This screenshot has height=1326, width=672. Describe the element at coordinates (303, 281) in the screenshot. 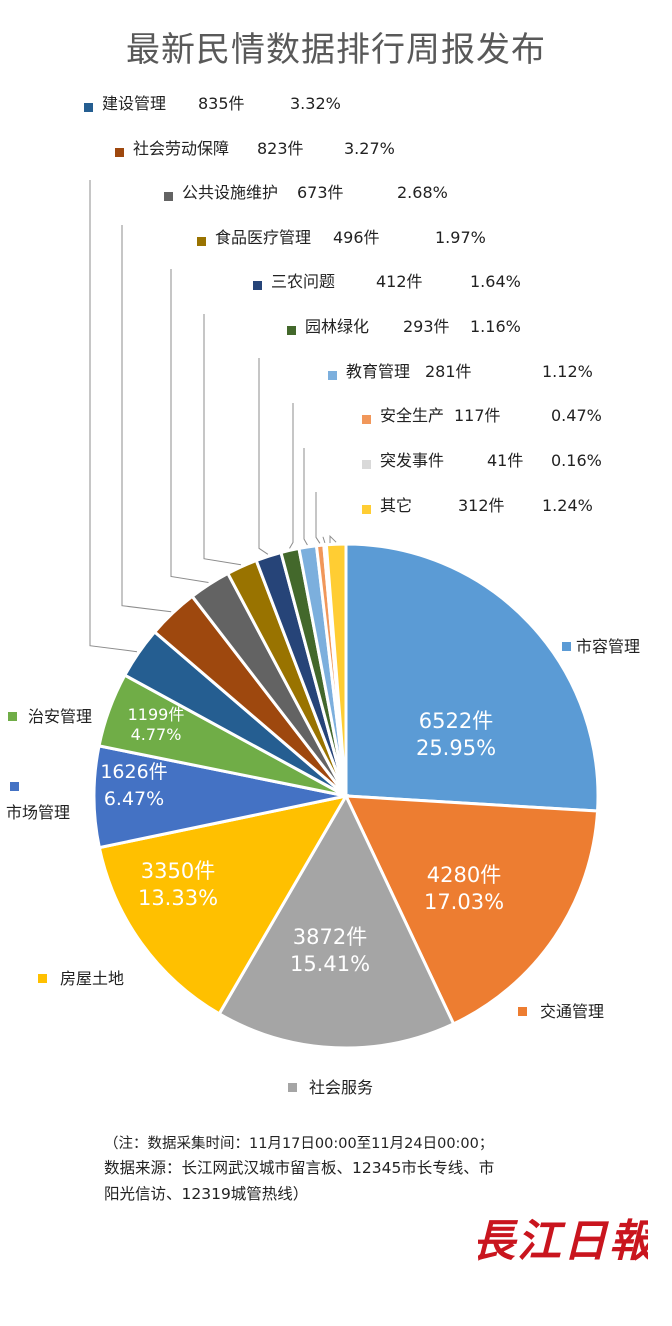

I see `legend-category: 三农问题` at that location.